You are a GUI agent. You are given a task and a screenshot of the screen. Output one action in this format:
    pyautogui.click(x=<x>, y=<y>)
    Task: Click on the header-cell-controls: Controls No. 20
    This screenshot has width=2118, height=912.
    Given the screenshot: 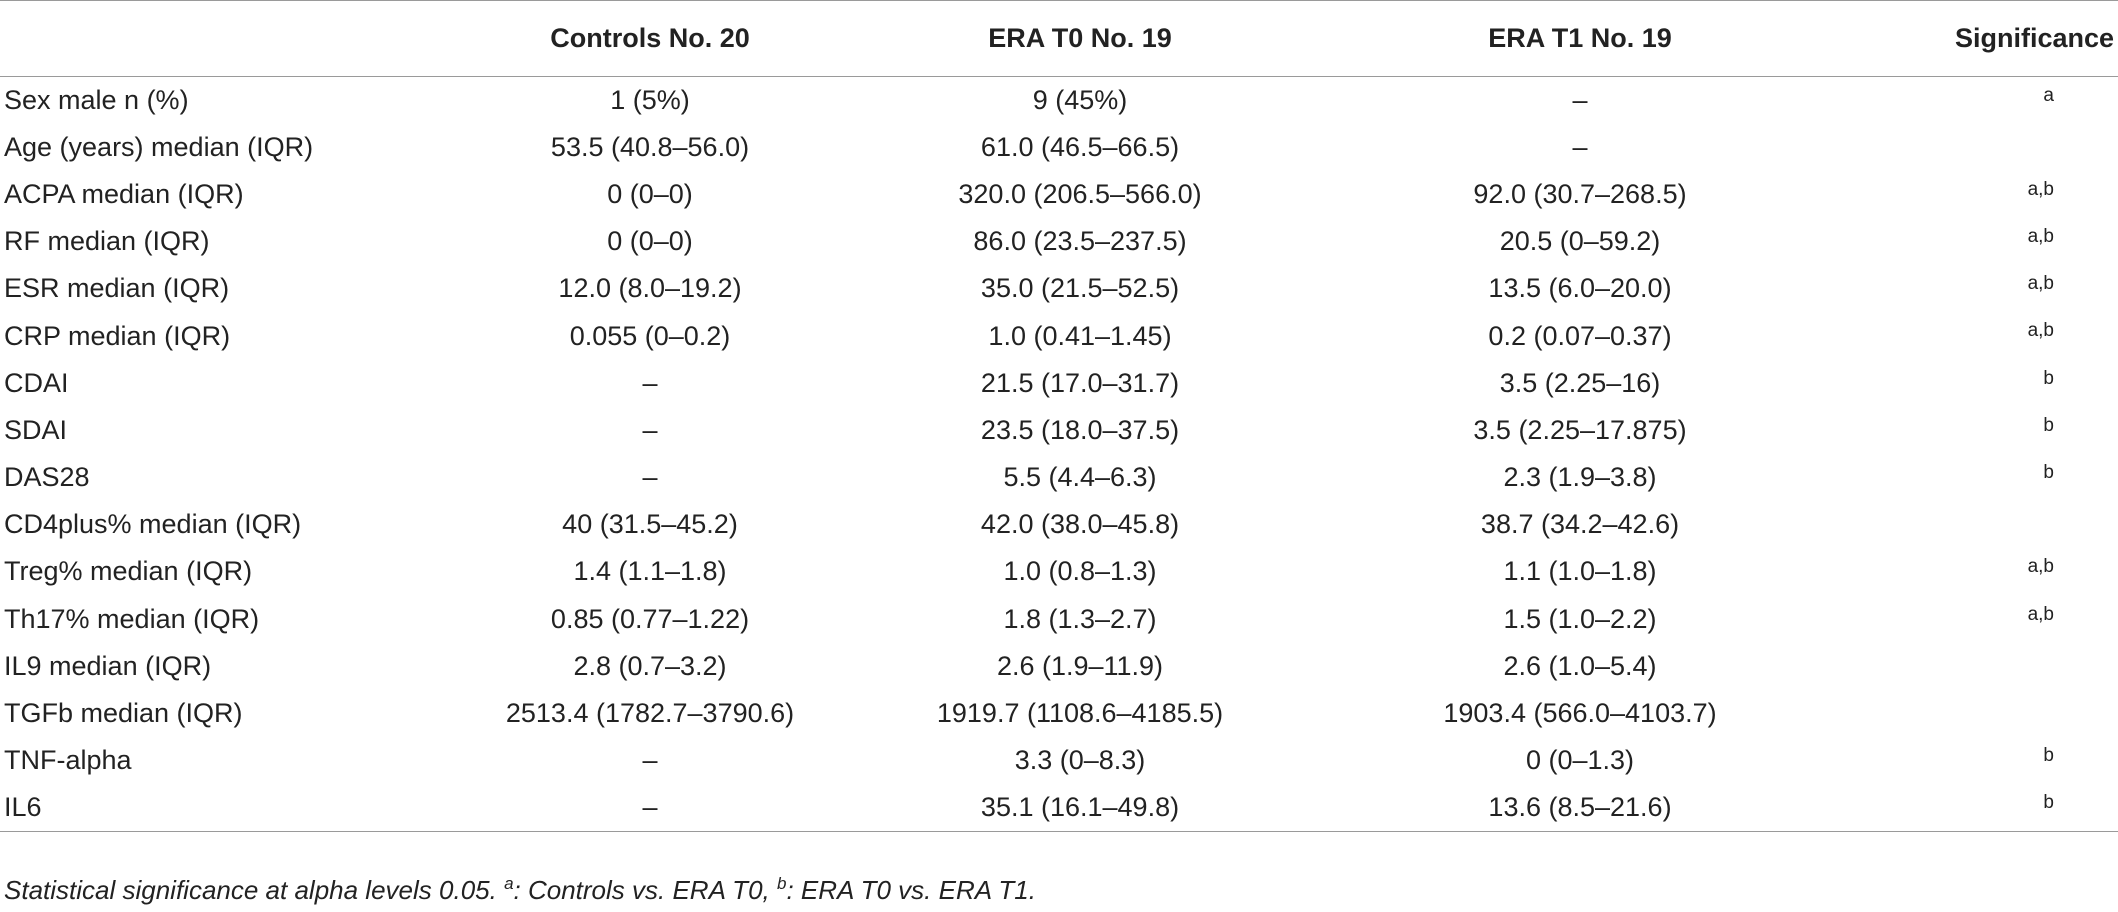 What is the action you would take?
    pyautogui.click(x=650, y=38)
    